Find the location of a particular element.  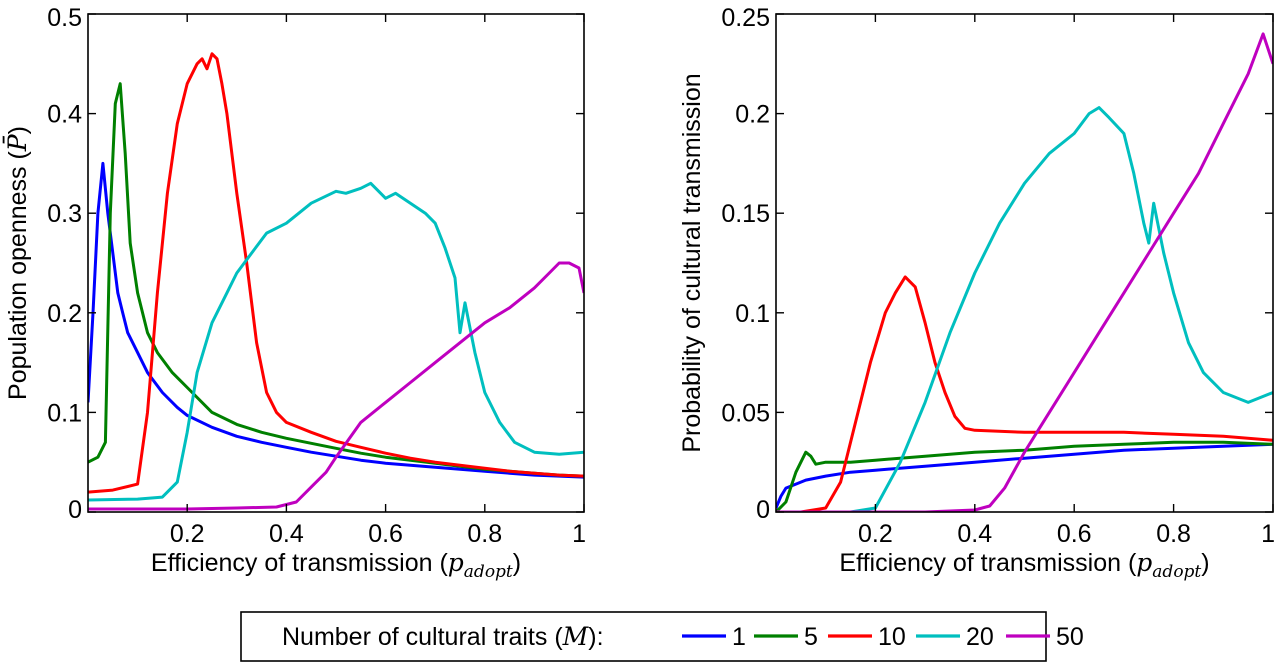

y-tick-label: 0.25 is located at coordinates (745, 18).